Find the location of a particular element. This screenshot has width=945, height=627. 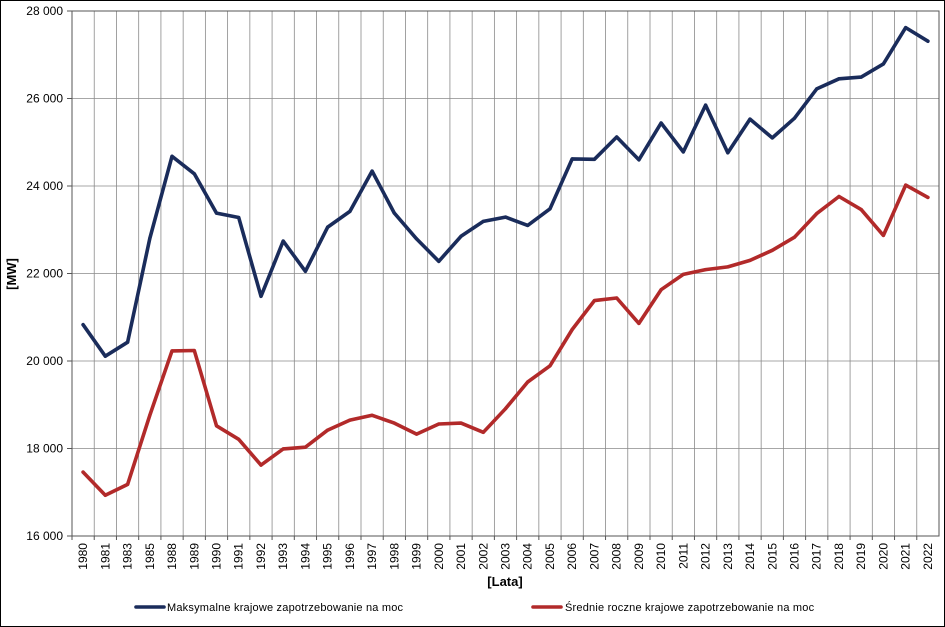

x-tick-label: 2013 is located at coordinates (728, 556).